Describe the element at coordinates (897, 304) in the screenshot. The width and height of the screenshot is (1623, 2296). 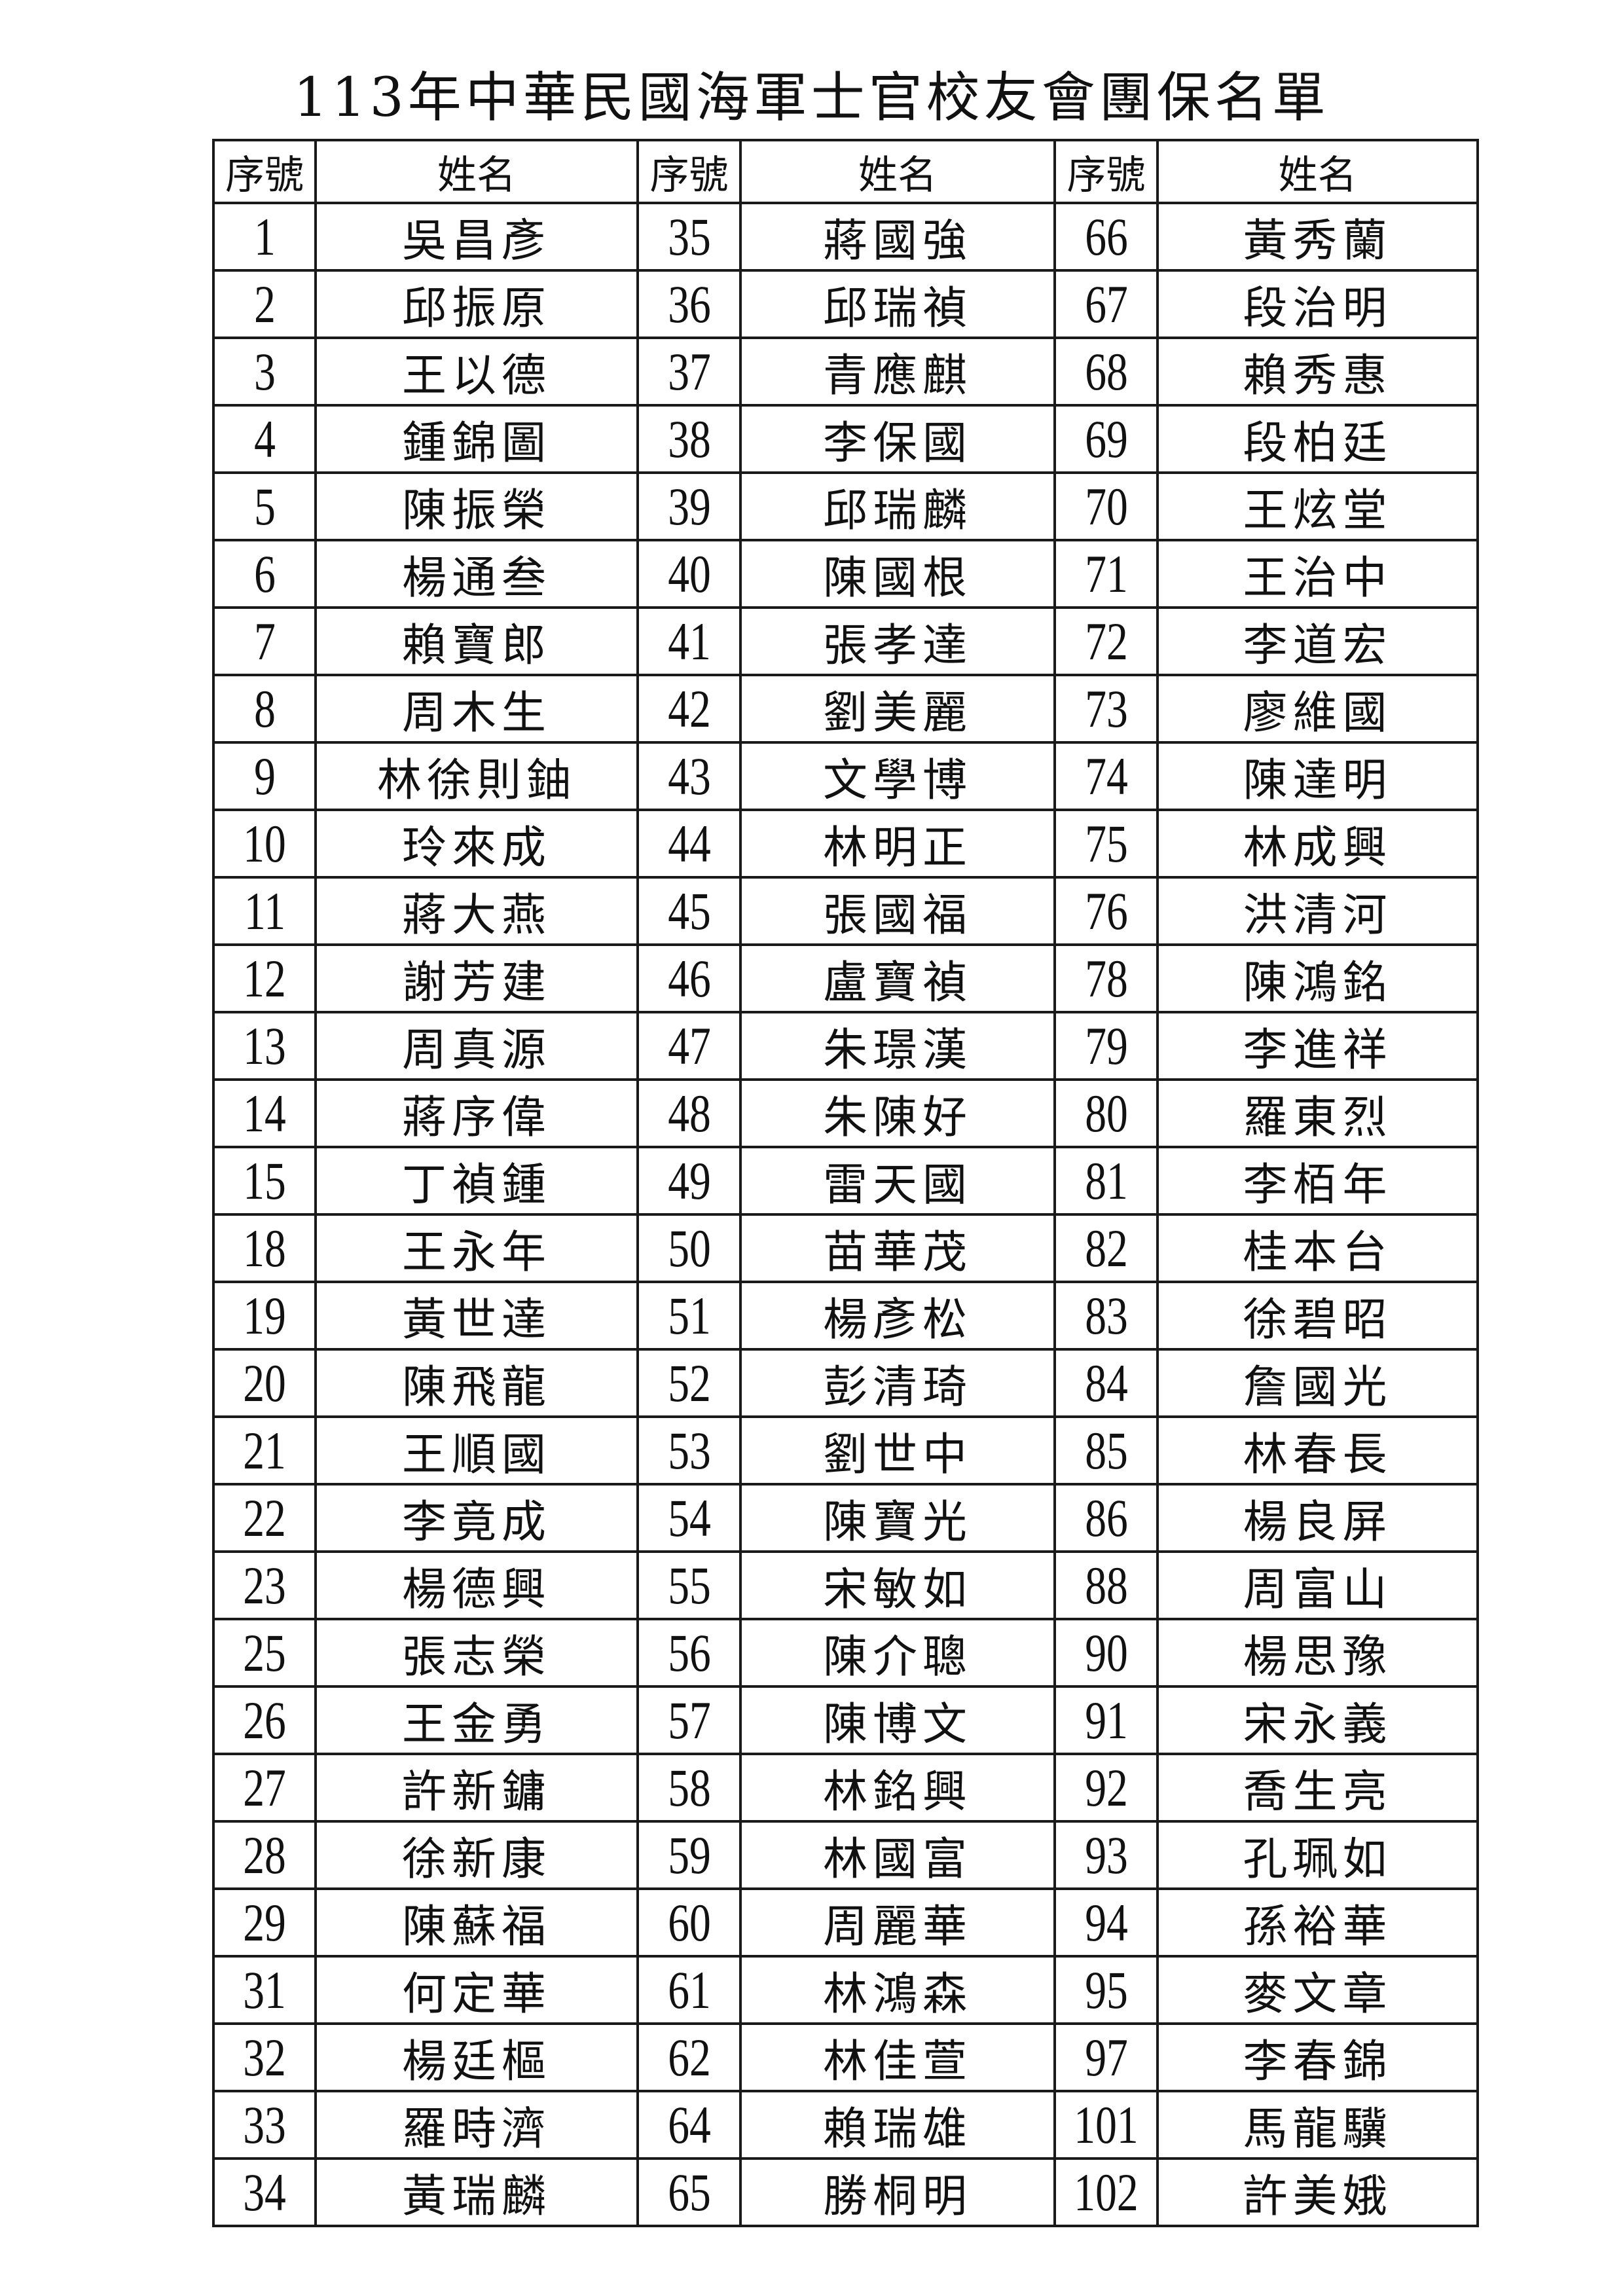
I see `name-cell: 邱瑞禎` at that location.